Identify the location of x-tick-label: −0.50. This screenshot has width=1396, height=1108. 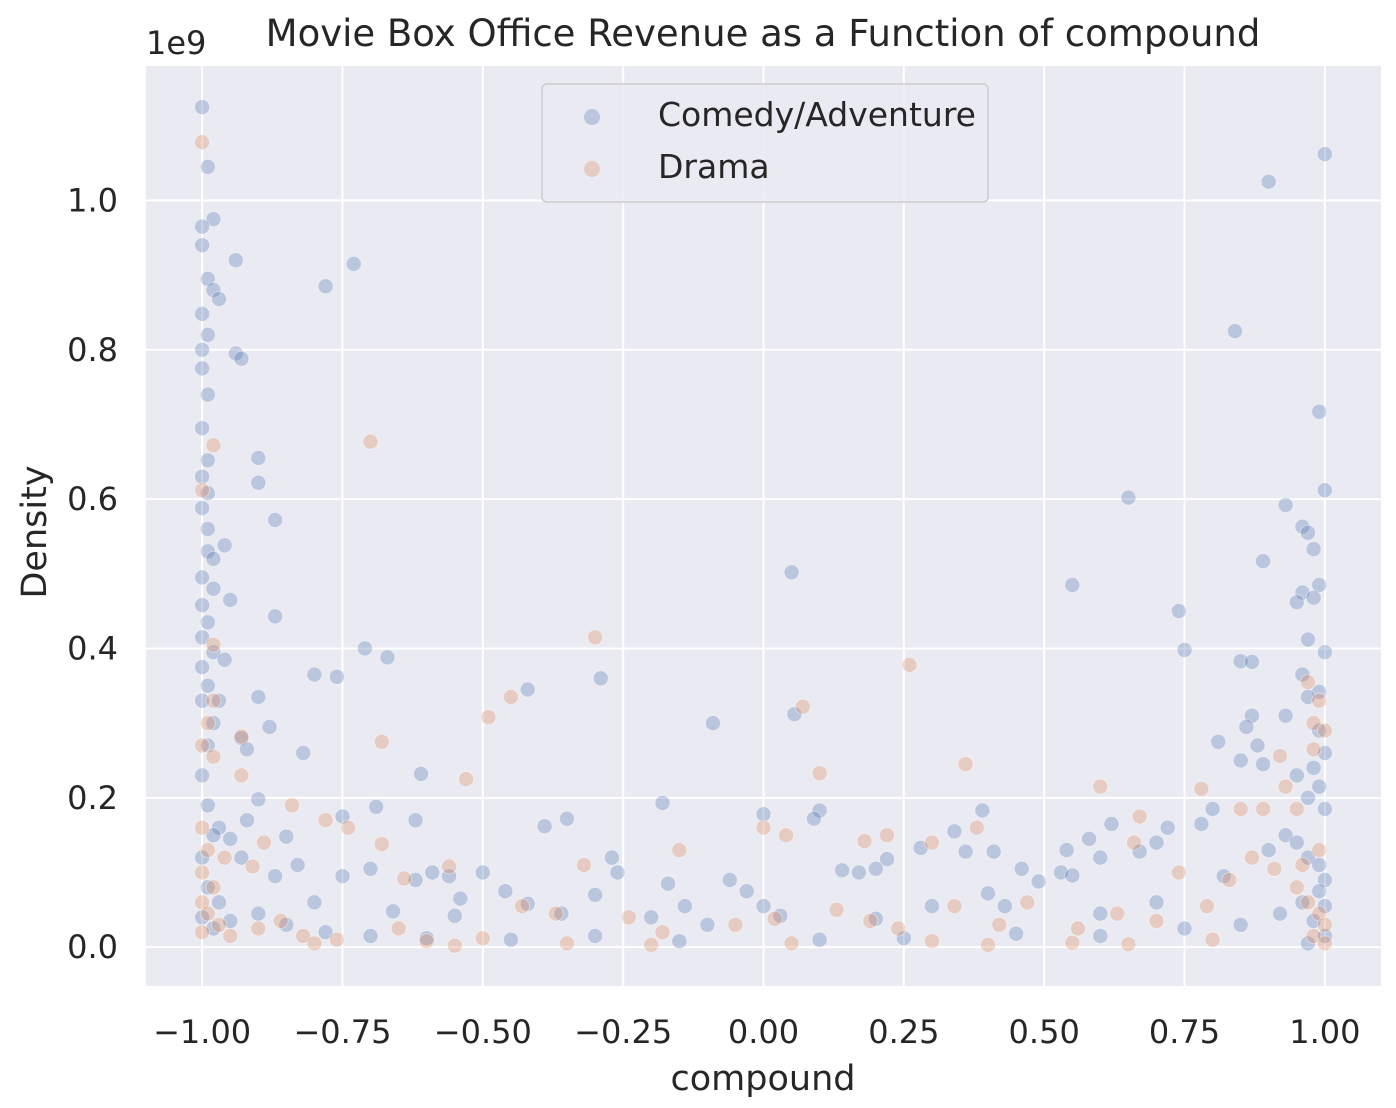
(483, 1032).